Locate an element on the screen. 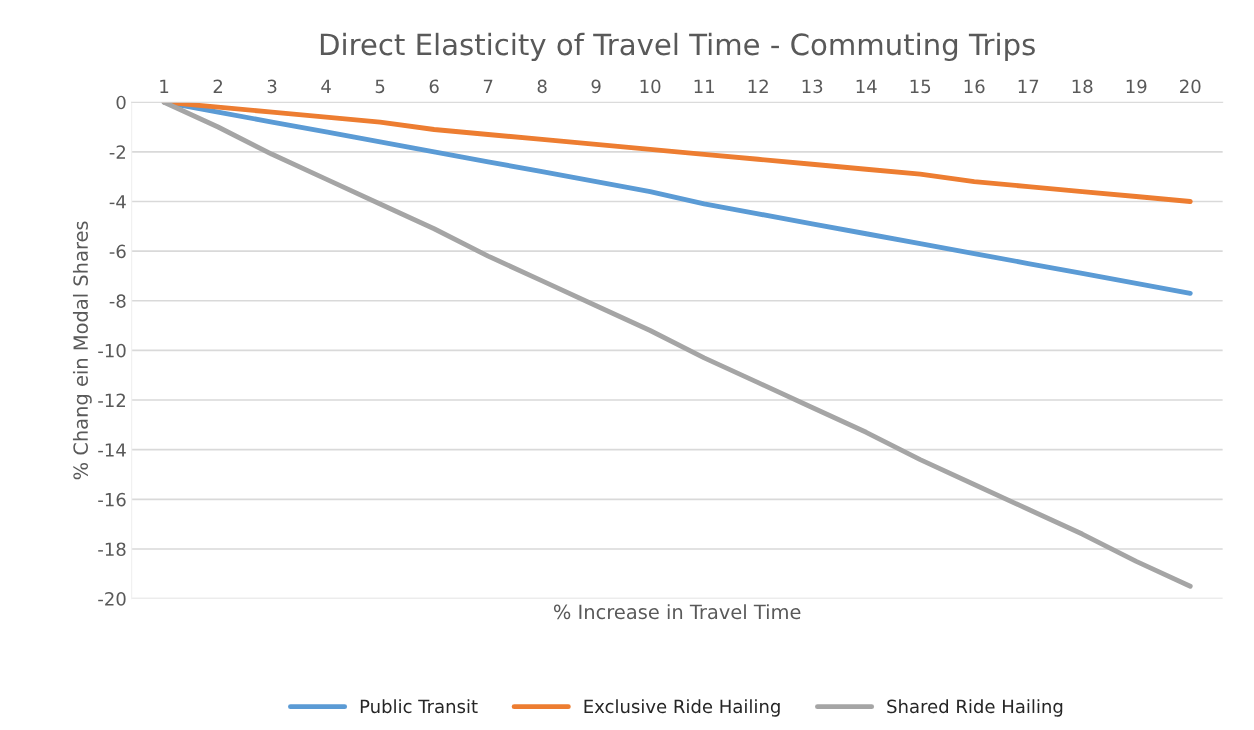  y-tick-label: 0 is located at coordinates (121, 102).